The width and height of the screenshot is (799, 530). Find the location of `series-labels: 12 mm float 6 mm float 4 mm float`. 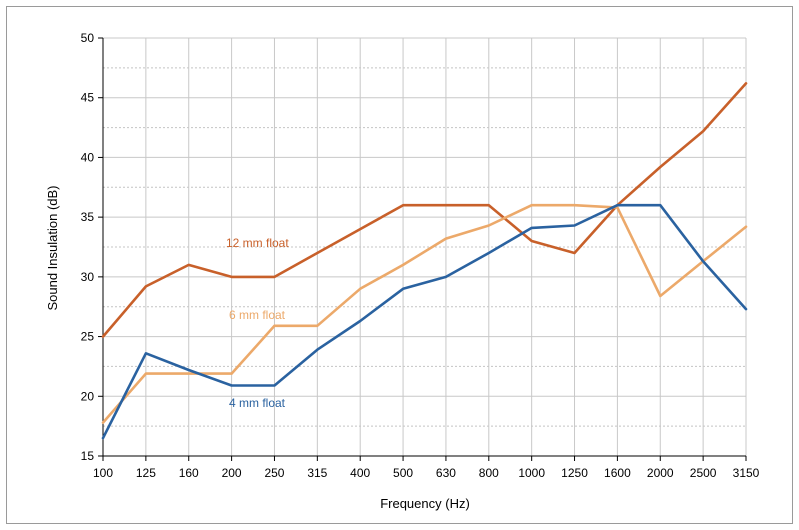

series-labels: 12 mm float 6 mm float 4 mm float is located at coordinates (257, 323).